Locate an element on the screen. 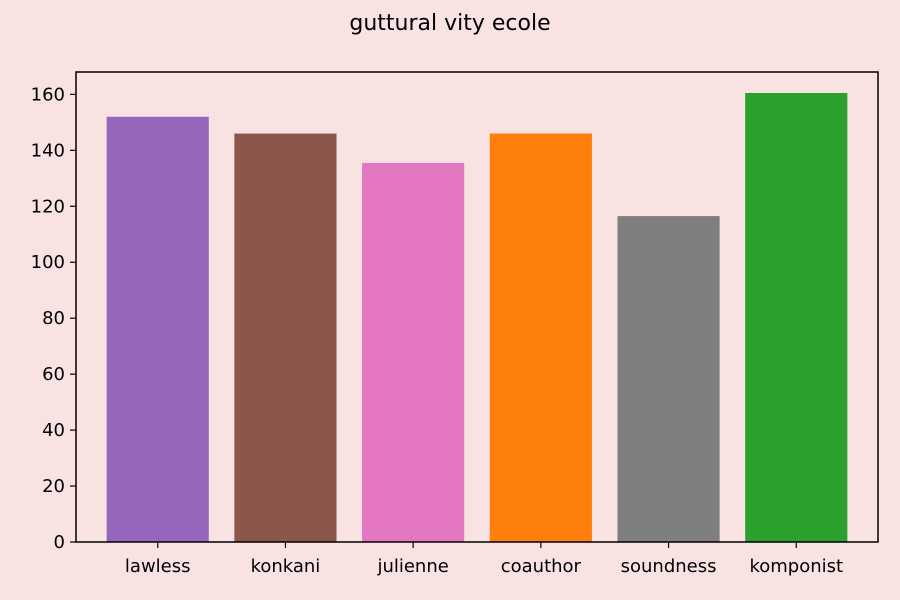 This screenshot has height=600, width=900. x-tick-label-coauthor: coauthor is located at coordinates (541, 566).